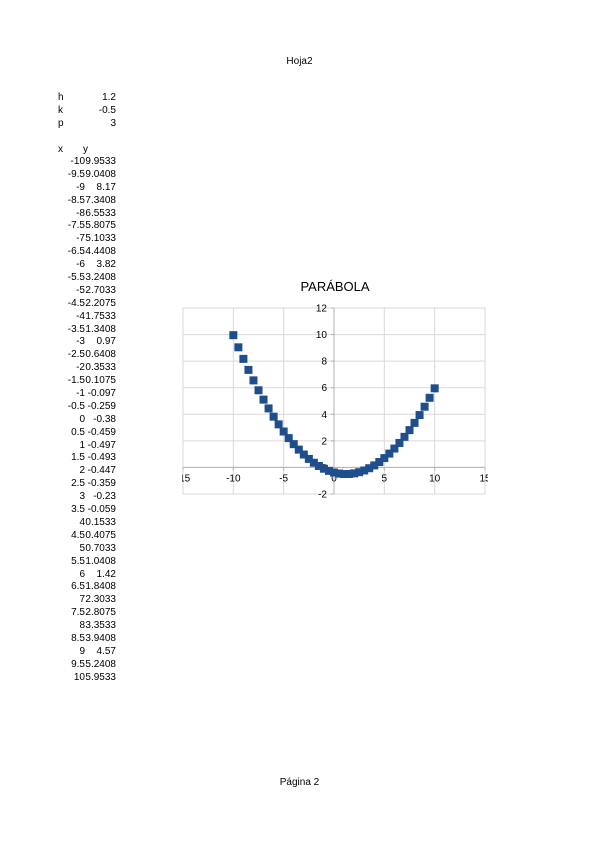 This screenshot has height=848, width=599. Describe the element at coordinates (101, 484) in the screenshot. I see `cell-y: -0.359` at that location.